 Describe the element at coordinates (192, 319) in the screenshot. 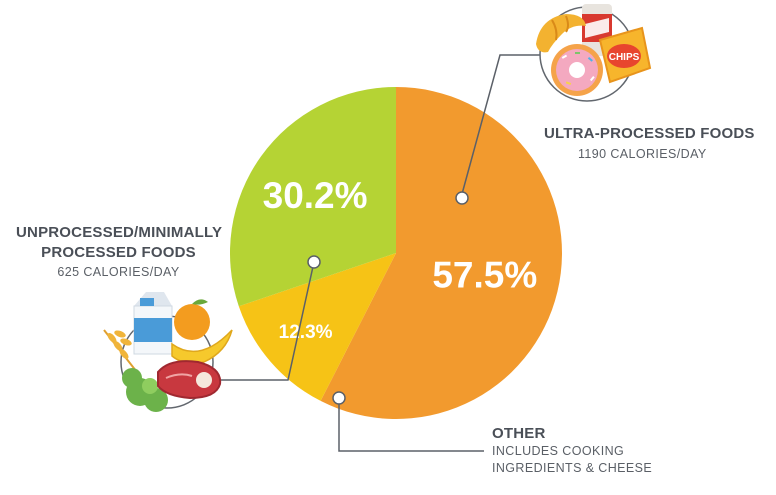

I see `orange-icon` at that location.